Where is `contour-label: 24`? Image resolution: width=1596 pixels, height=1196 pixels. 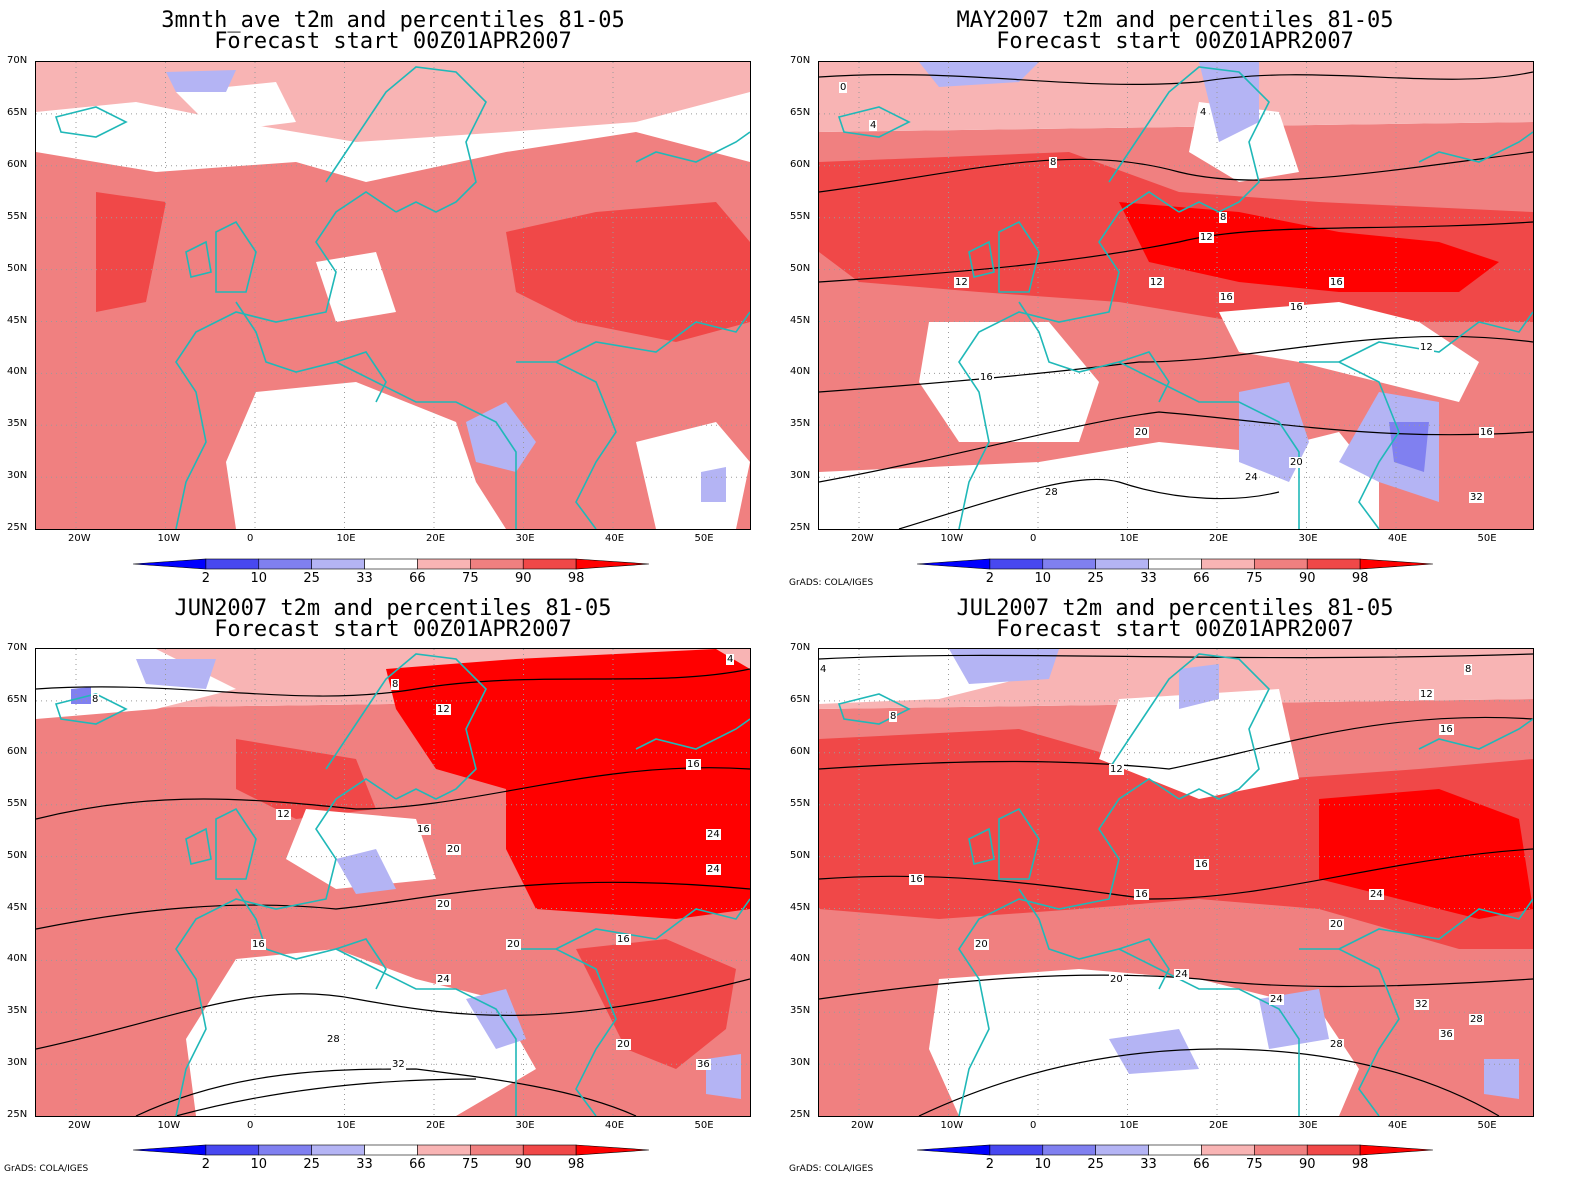
contour-label: 24 is located at coordinates (1376, 894).